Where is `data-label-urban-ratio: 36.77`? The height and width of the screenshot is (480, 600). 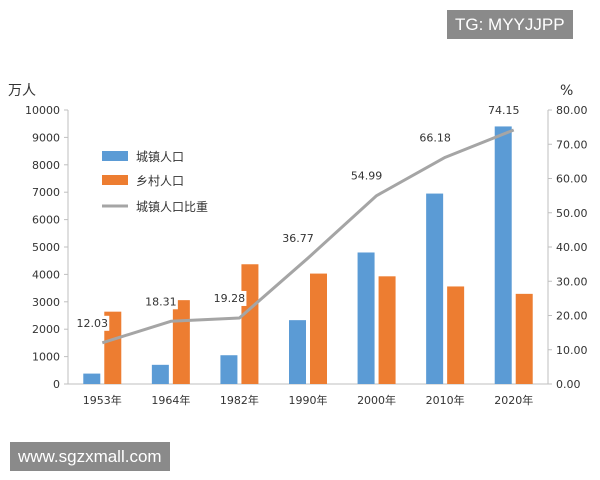 data-label-urban-ratio: 36.77 is located at coordinates (298, 238).